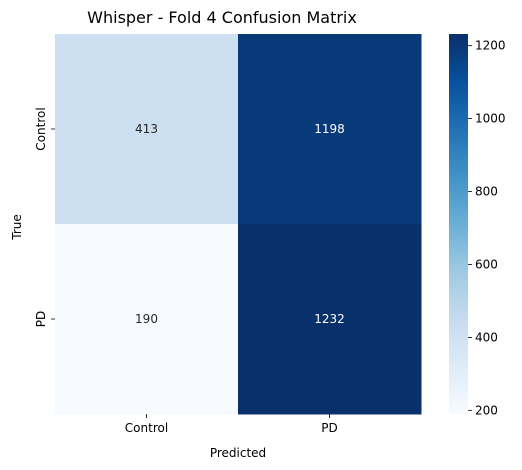 The image size is (522, 470). I want to click on colorbar-tick-label: 600, so click(486, 264).